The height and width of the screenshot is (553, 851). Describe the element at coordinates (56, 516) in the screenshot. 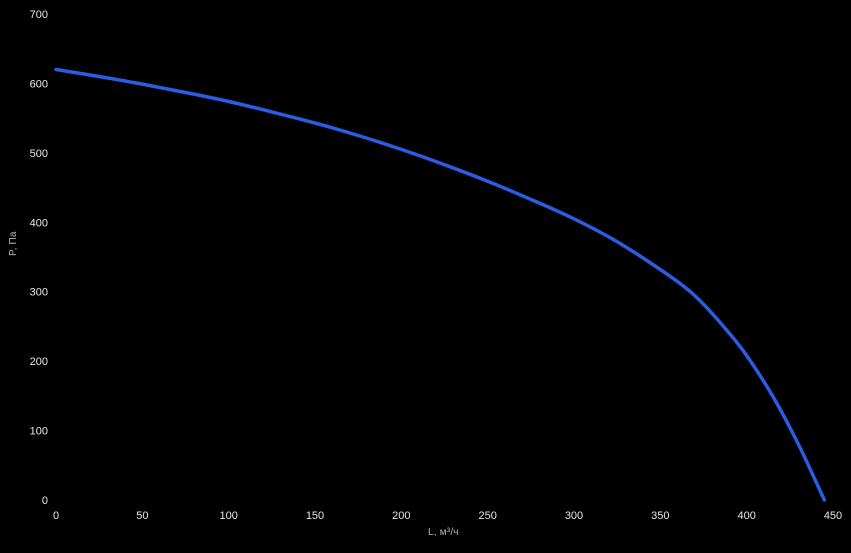

I see `x-tick-label: 0` at that location.